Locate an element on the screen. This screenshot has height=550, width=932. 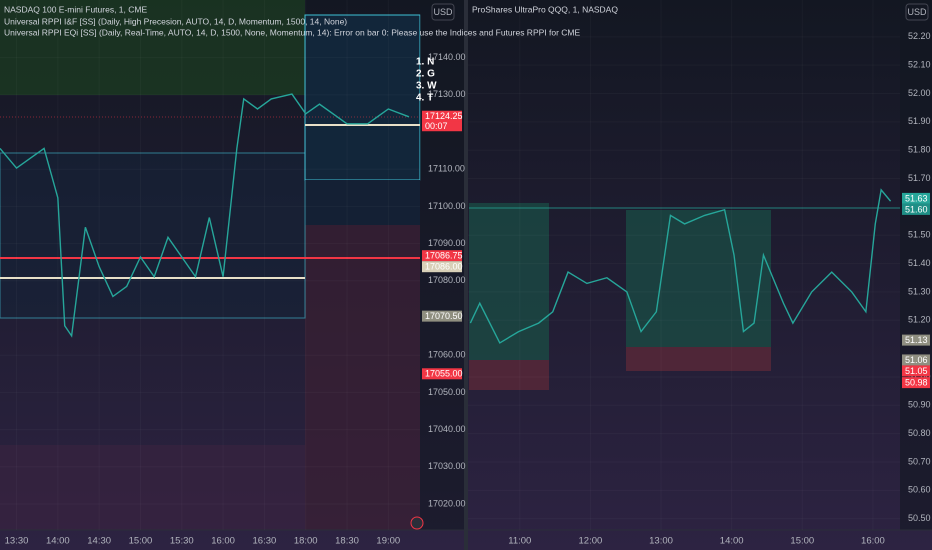
y-tick-label: 52.00 is located at coordinates (919, 93).